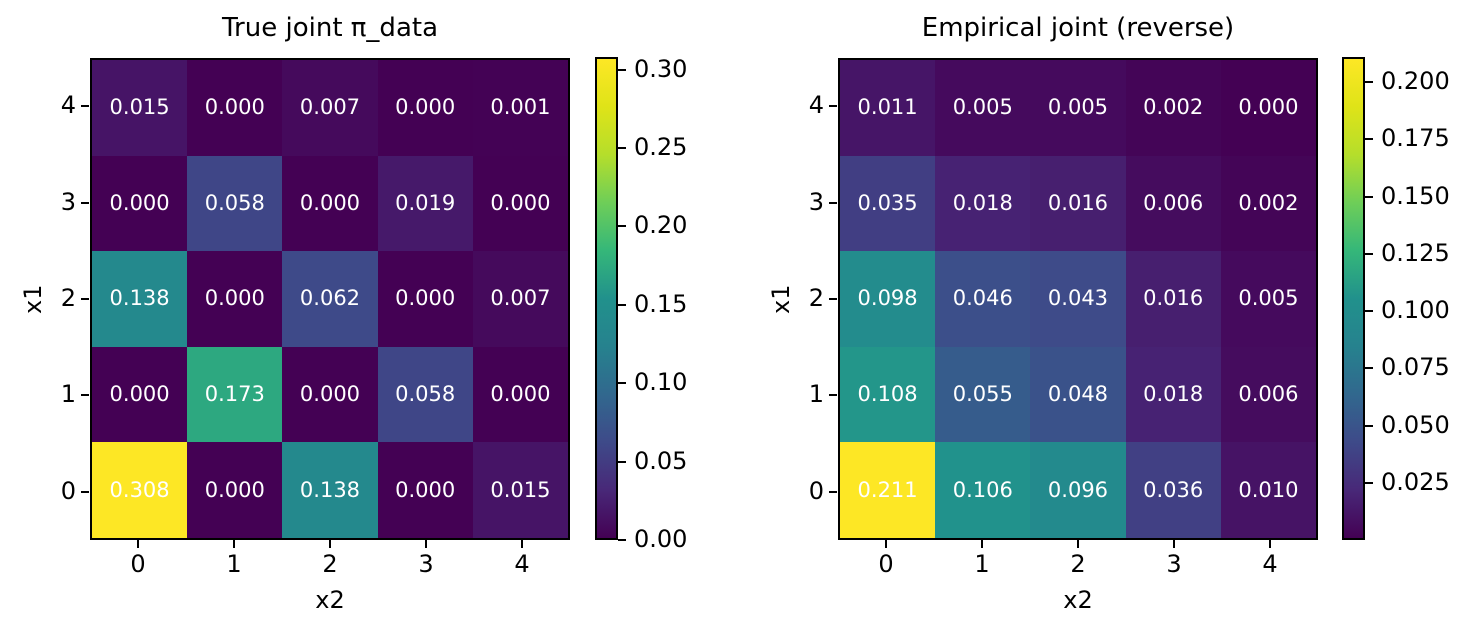 The height and width of the screenshot is (641, 1479). I want to click on heatmap-cell-x1-4-x2-3: 0.000, so click(425, 108).